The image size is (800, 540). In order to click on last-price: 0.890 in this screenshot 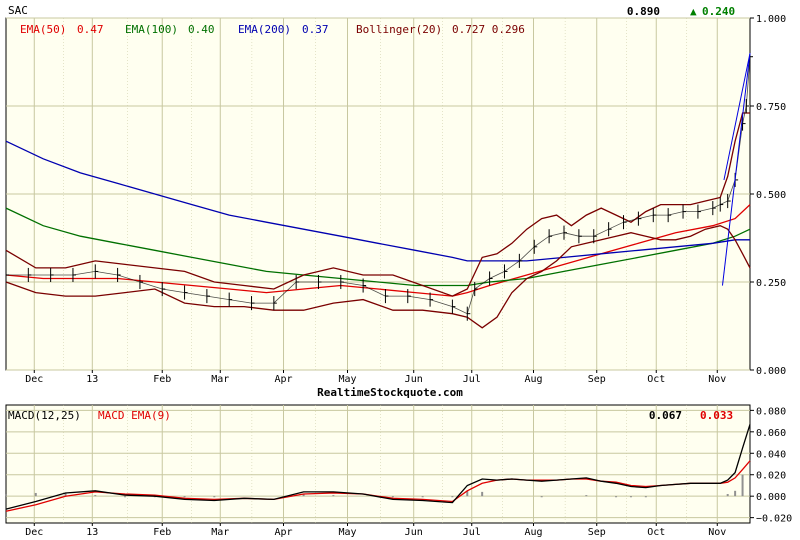, I will do `click(643, 11)`.